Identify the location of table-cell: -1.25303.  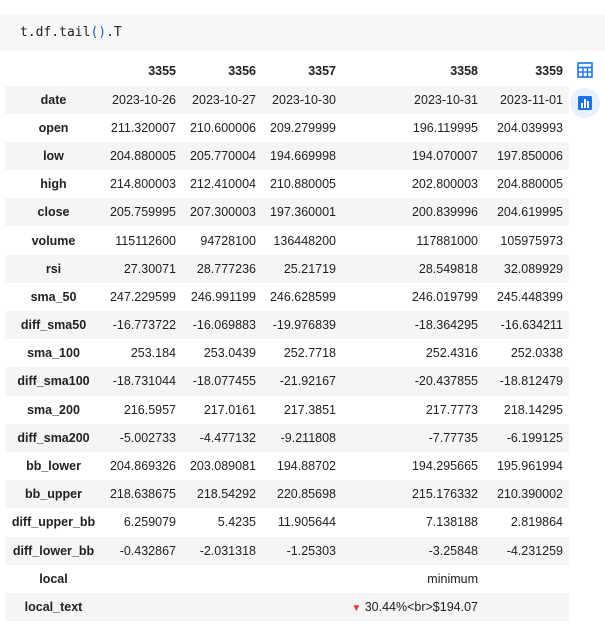
(311, 550).